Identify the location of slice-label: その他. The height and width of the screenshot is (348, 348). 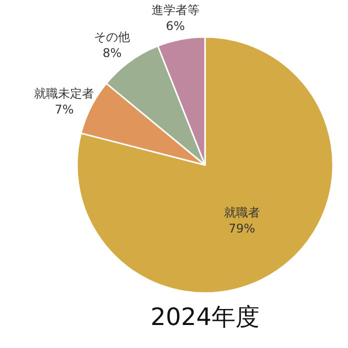
(112, 37).